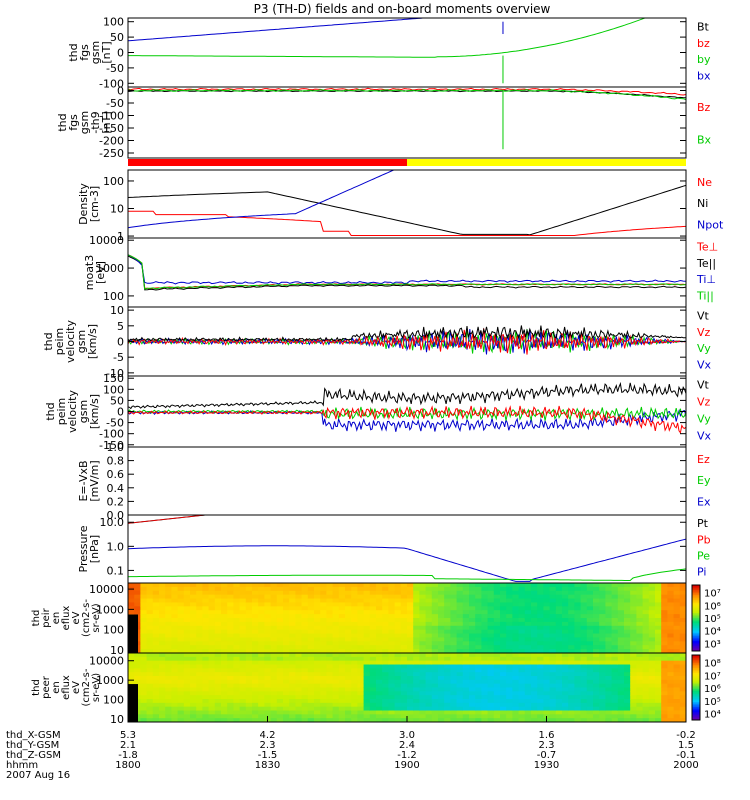  I want to click on panel-1-legend-1: Bx, so click(704, 139).